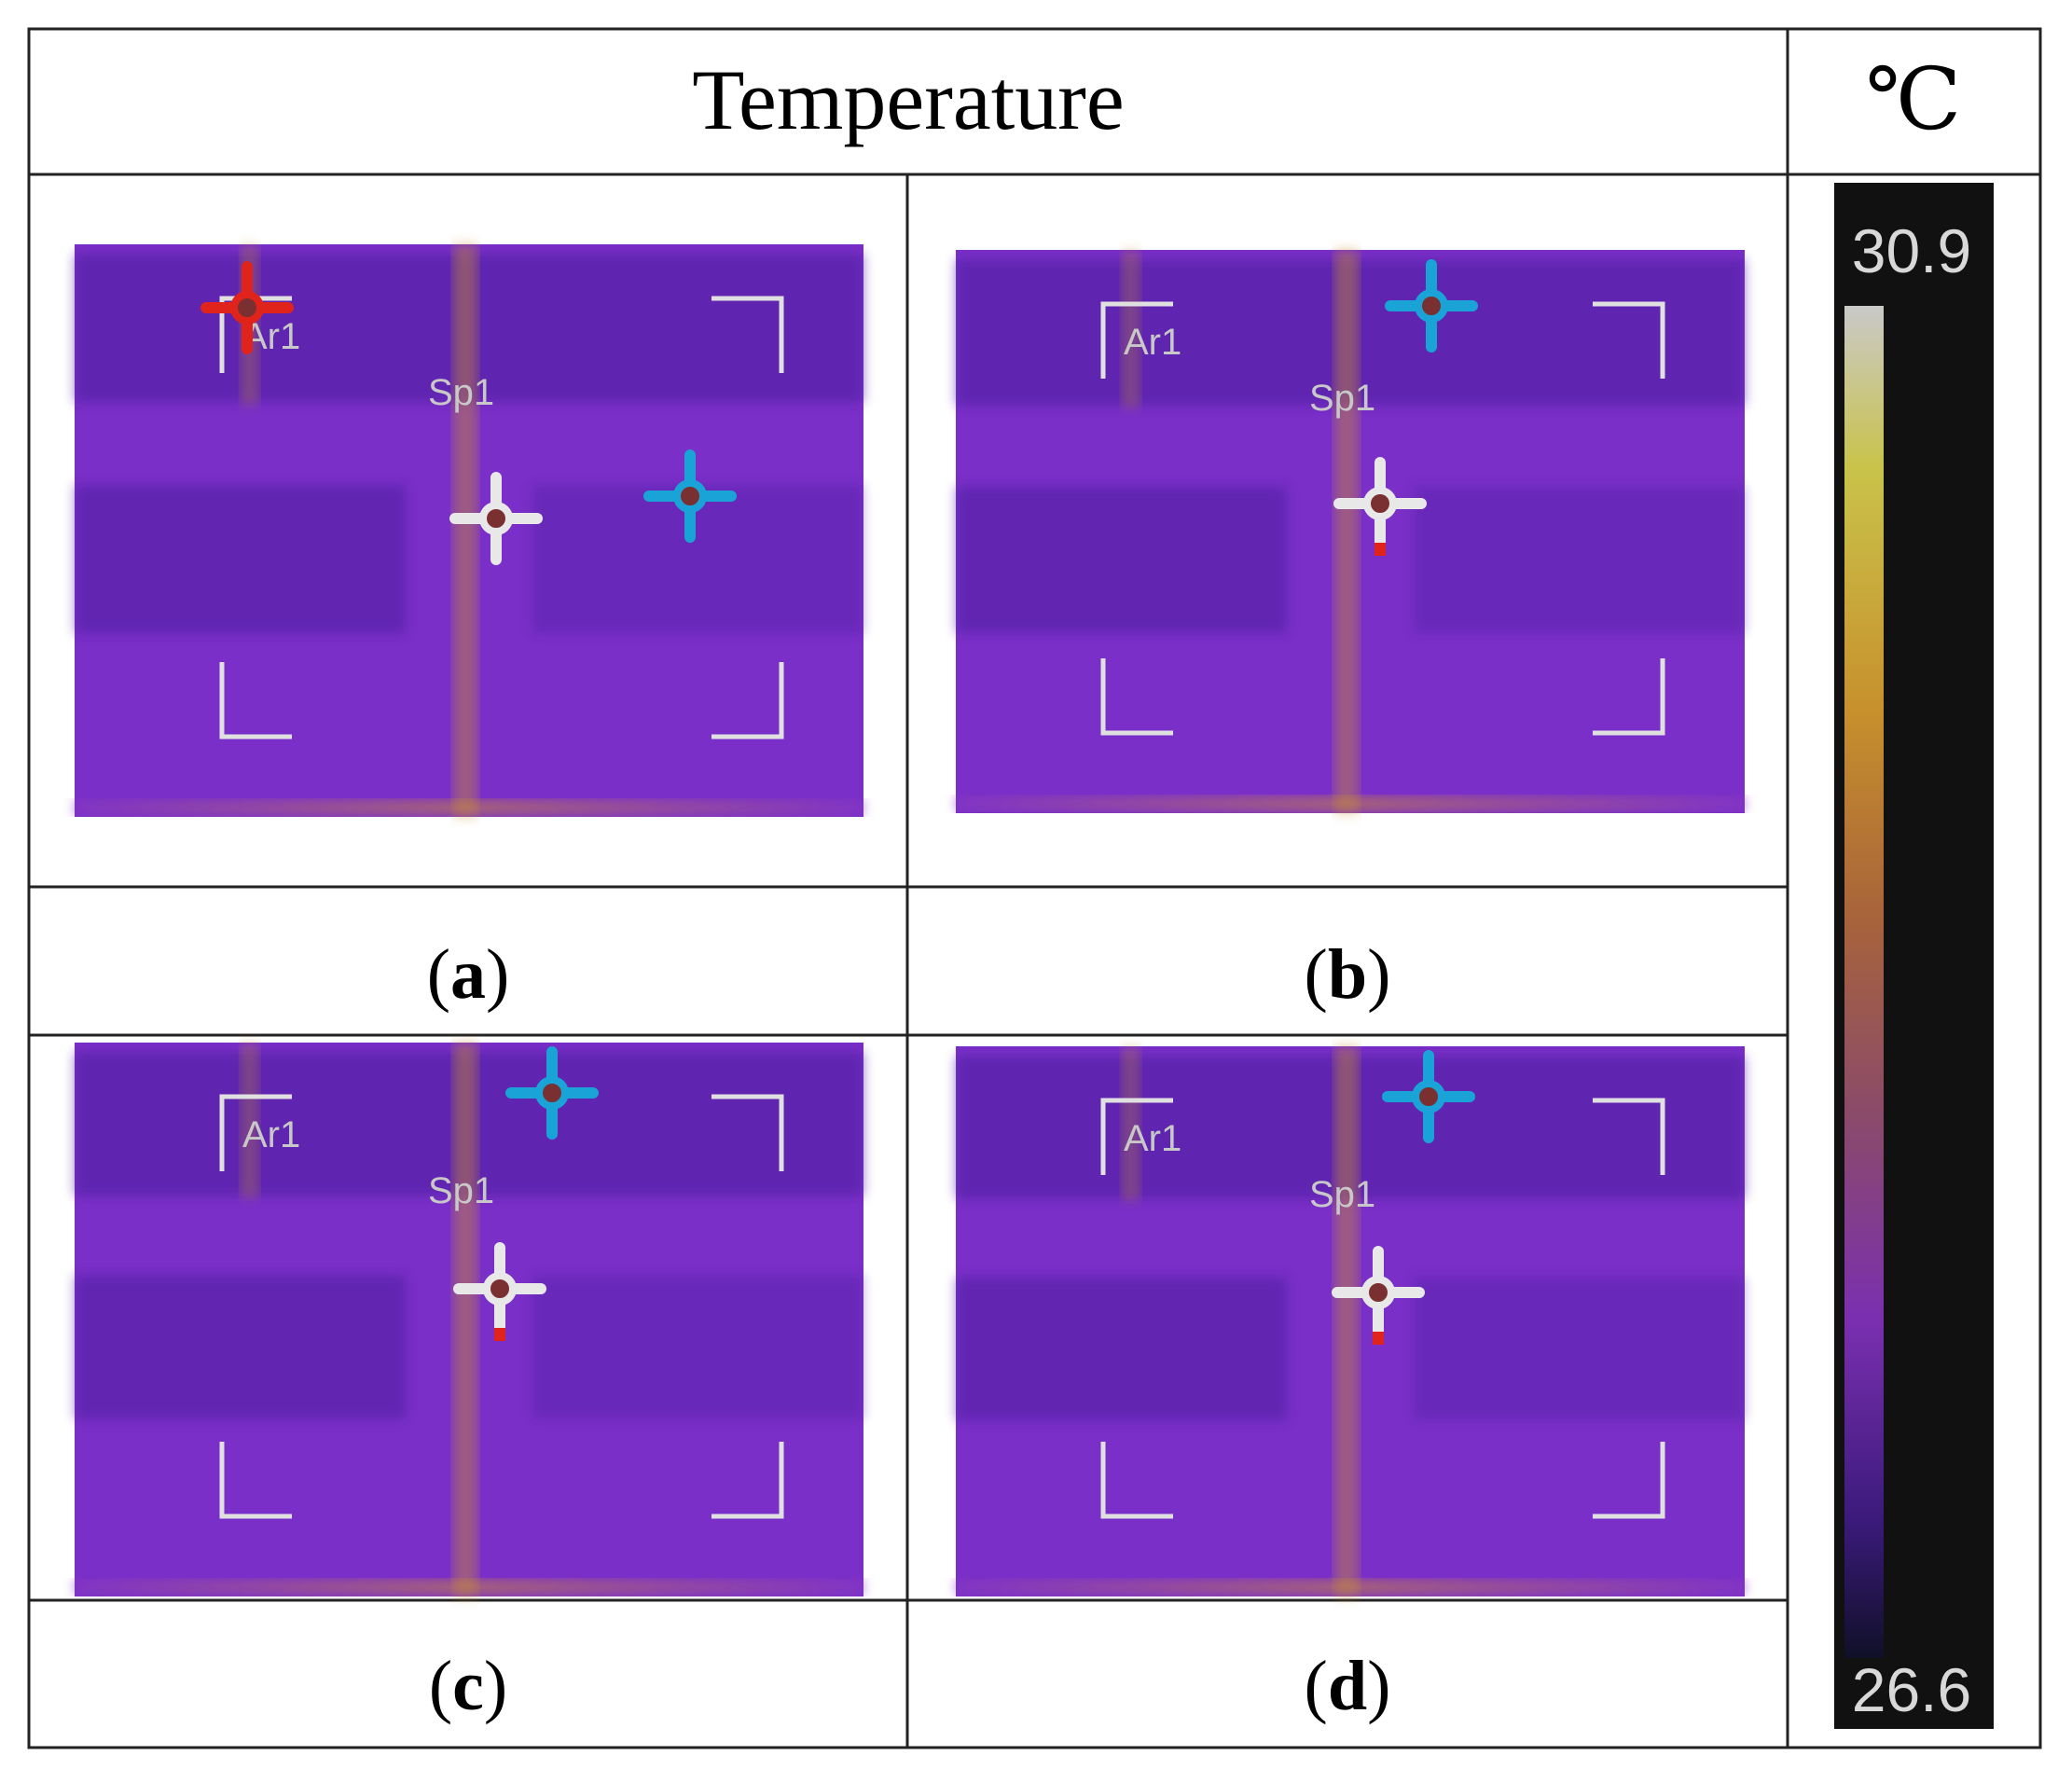 This screenshot has height=1783, width=2072. I want to click on unit-label: ℃, so click(1914, 99).